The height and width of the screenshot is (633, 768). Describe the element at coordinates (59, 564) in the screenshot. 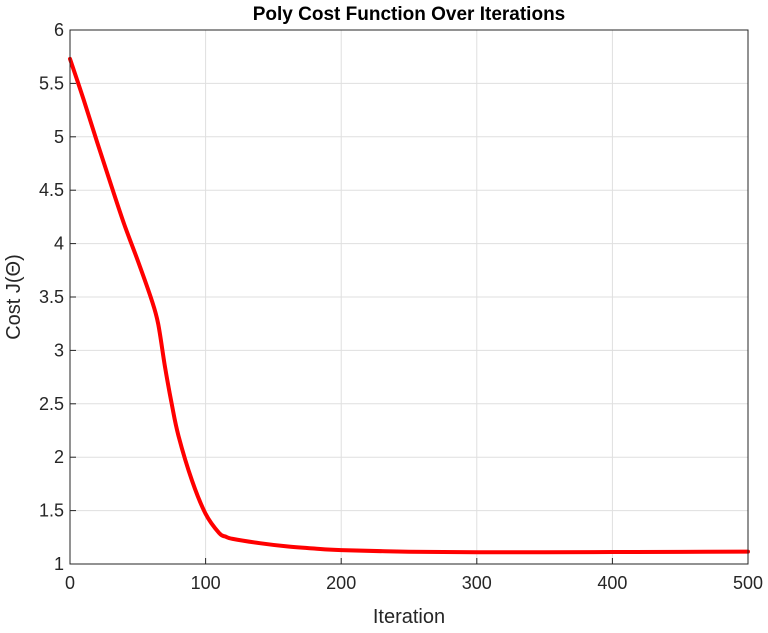

I see `y-tick-label: 1` at that location.